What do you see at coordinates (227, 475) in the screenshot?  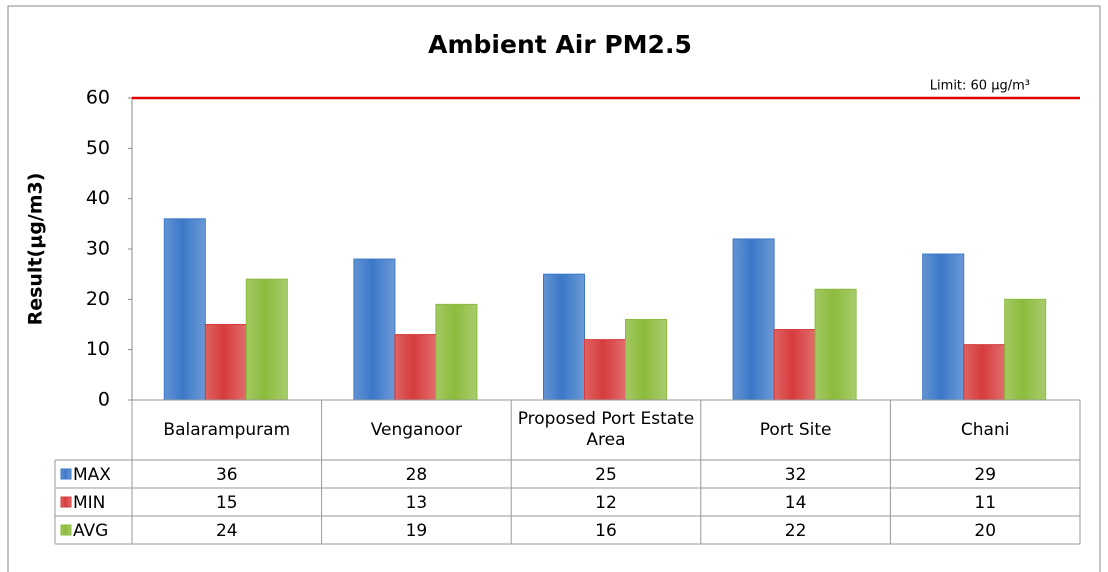 I see `table-value: 36` at bounding box center [227, 475].